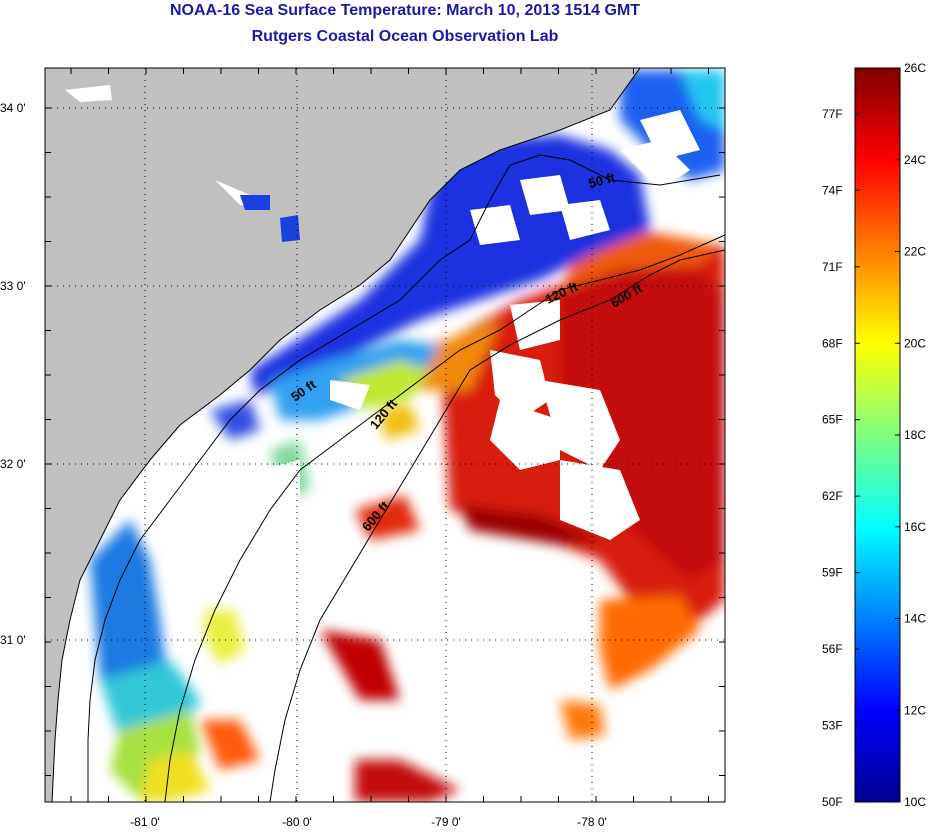 The image size is (936, 832). I want to click on colorbar-fahrenheit-label: 59F, so click(832, 573).